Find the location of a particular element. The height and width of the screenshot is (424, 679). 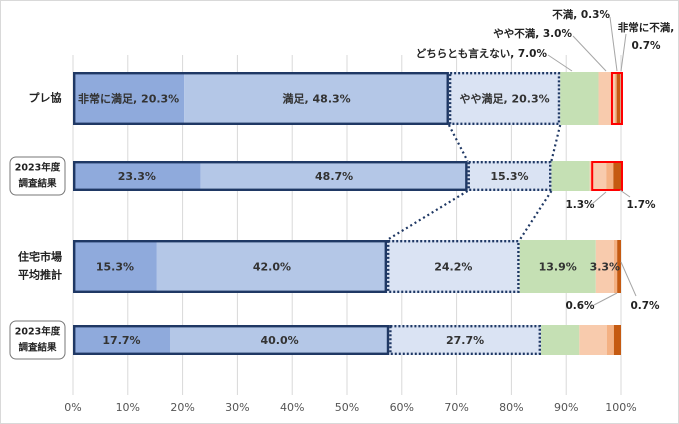

data-label: 17.7% is located at coordinates (121, 340).